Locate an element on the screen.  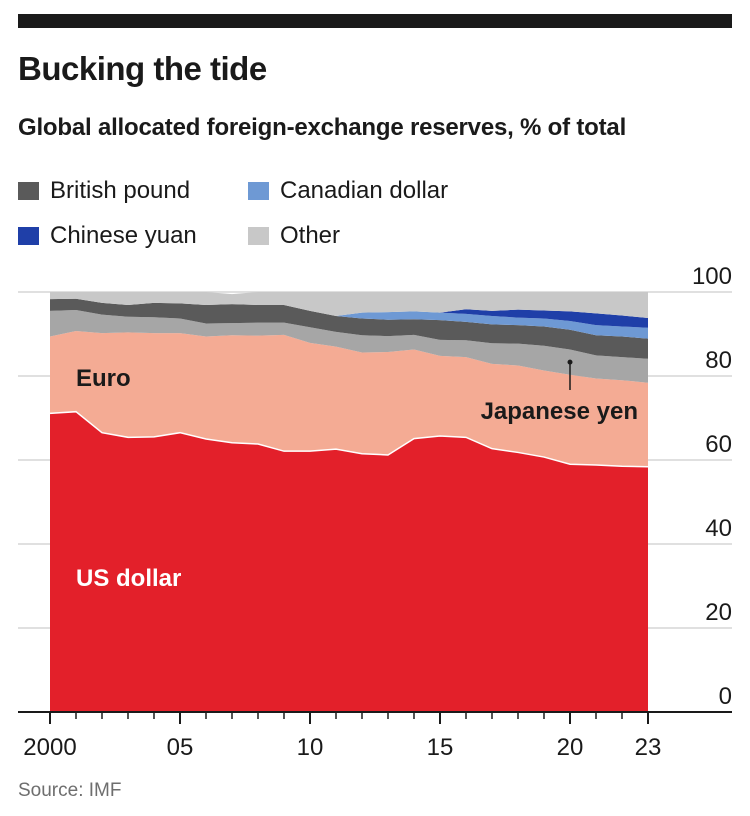
legend-swatch-chinese-yuan is located at coordinates (28, 236).